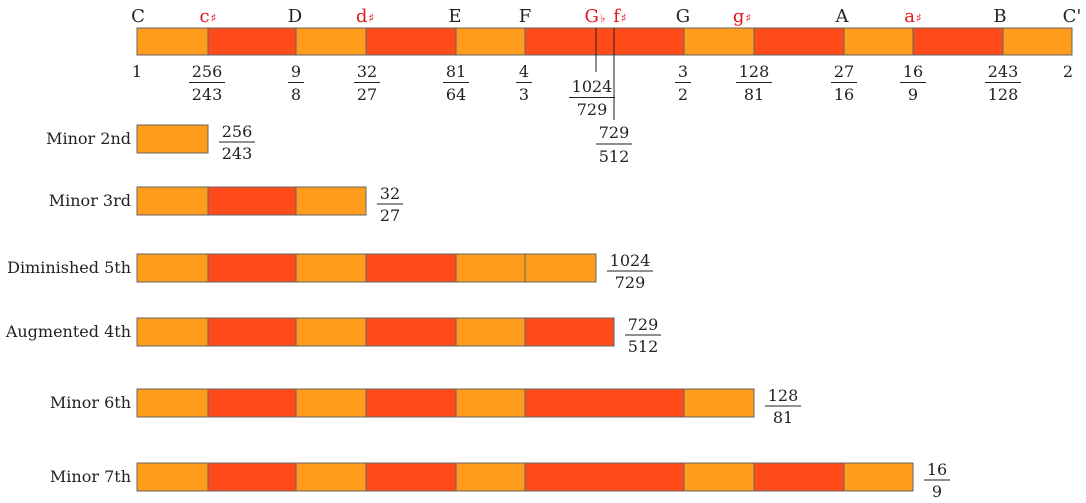 The image size is (1086, 503). What do you see at coordinates (630, 271) in the screenshot?
I see `interval-ratio: 1024 729` at bounding box center [630, 271].